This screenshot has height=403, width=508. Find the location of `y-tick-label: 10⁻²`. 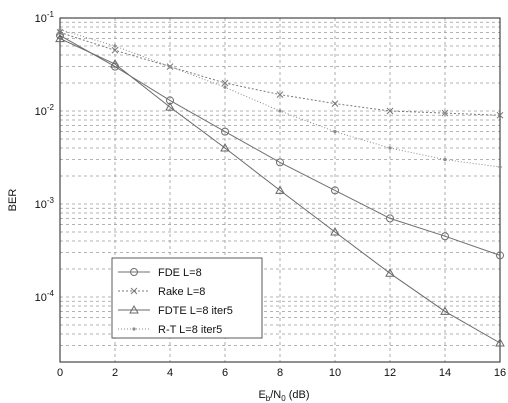

y-tick-label: 10⁻² is located at coordinates (45, 110).